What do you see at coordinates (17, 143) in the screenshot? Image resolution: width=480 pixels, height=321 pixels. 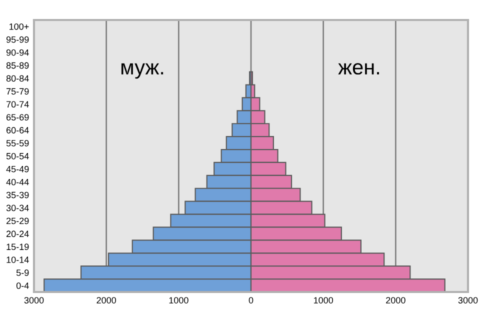 I see `y-tick-label: 55-59` at bounding box center [17, 143].